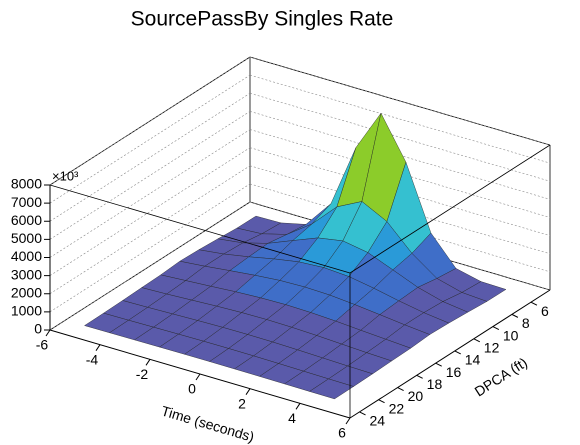 This screenshot has width=580, height=445. What do you see at coordinates (26, 256) in the screenshot?
I see `z-tick-label: 4000` at bounding box center [26, 256].